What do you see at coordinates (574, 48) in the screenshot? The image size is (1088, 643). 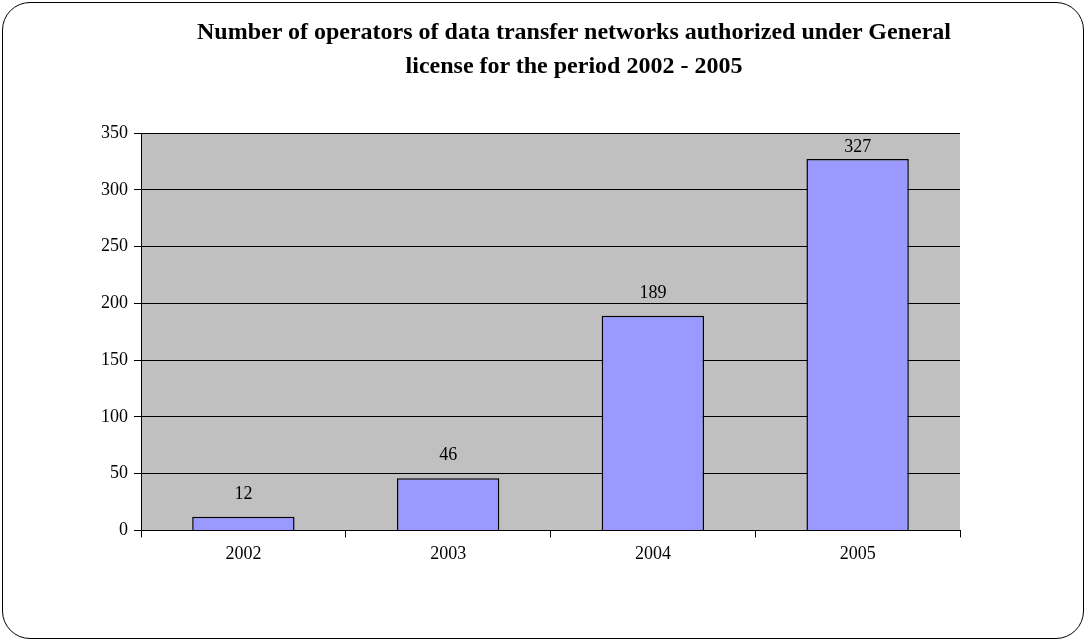 I see `chart-title: Number of operators of data transfer networks authorized under General license for the period 2002 - 2005` at bounding box center [574, 48].